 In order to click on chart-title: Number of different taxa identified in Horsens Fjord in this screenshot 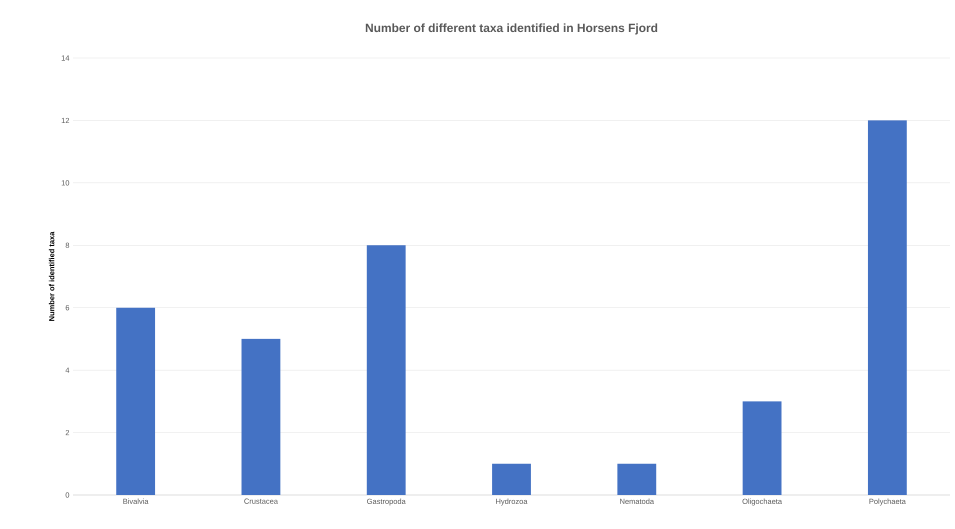, I will do `click(512, 28)`.